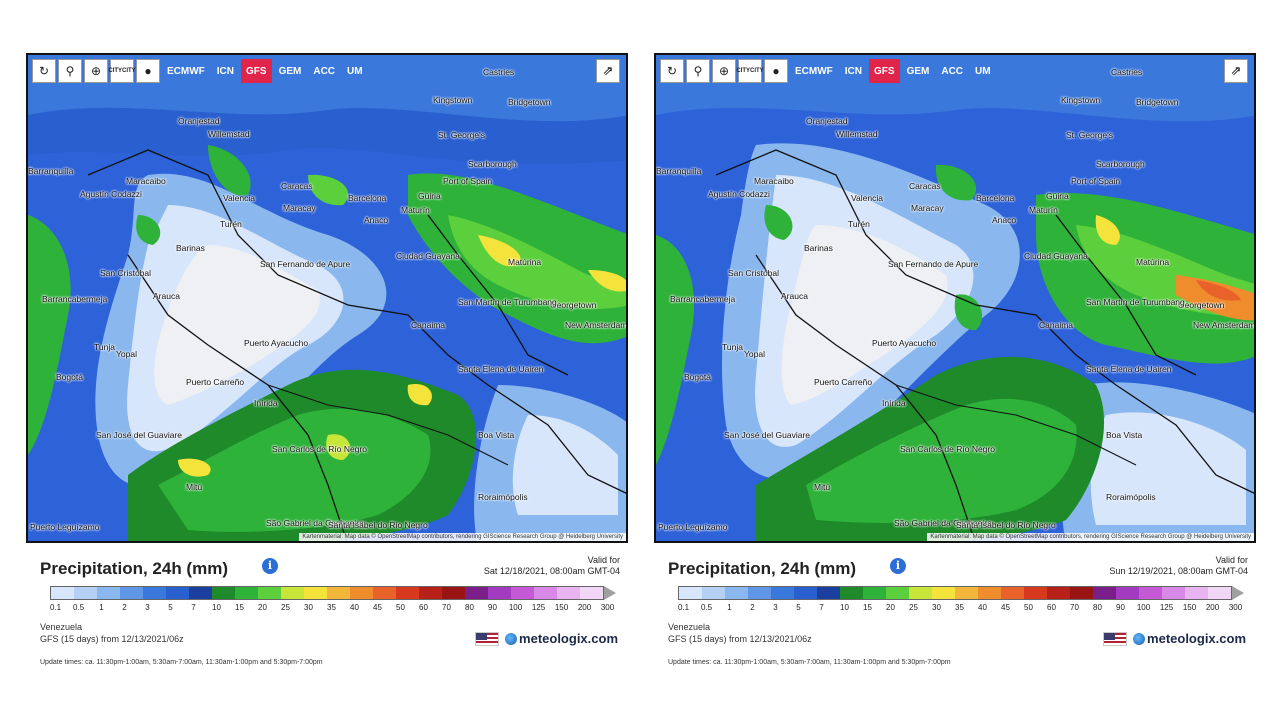  I want to click on city-label: San José del Guaviare, so click(767, 435).